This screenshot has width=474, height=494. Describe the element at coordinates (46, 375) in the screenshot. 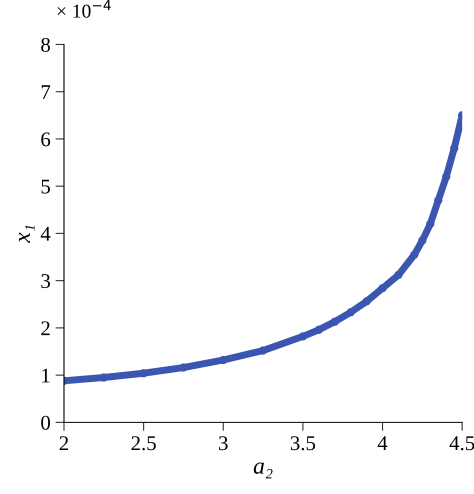

I see `y-tick-label: 1` at that location.